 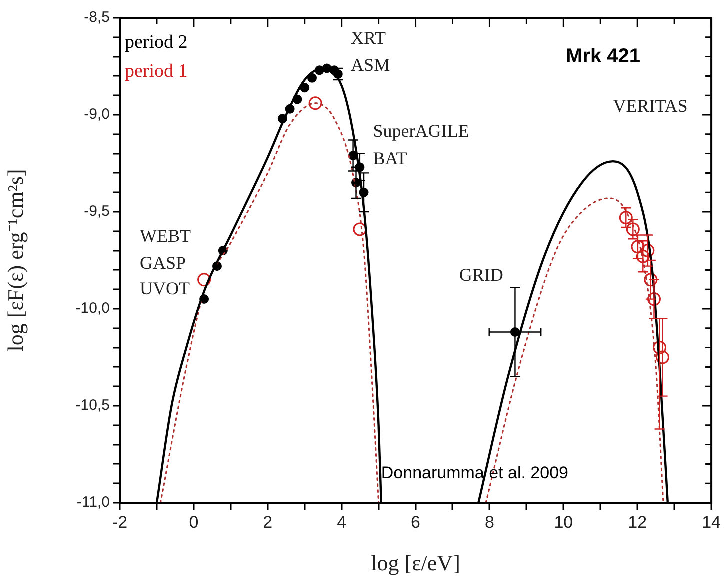 What do you see at coordinates (165, 288) in the screenshot?
I see `annotation: UVOT` at bounding box center [165, 288].